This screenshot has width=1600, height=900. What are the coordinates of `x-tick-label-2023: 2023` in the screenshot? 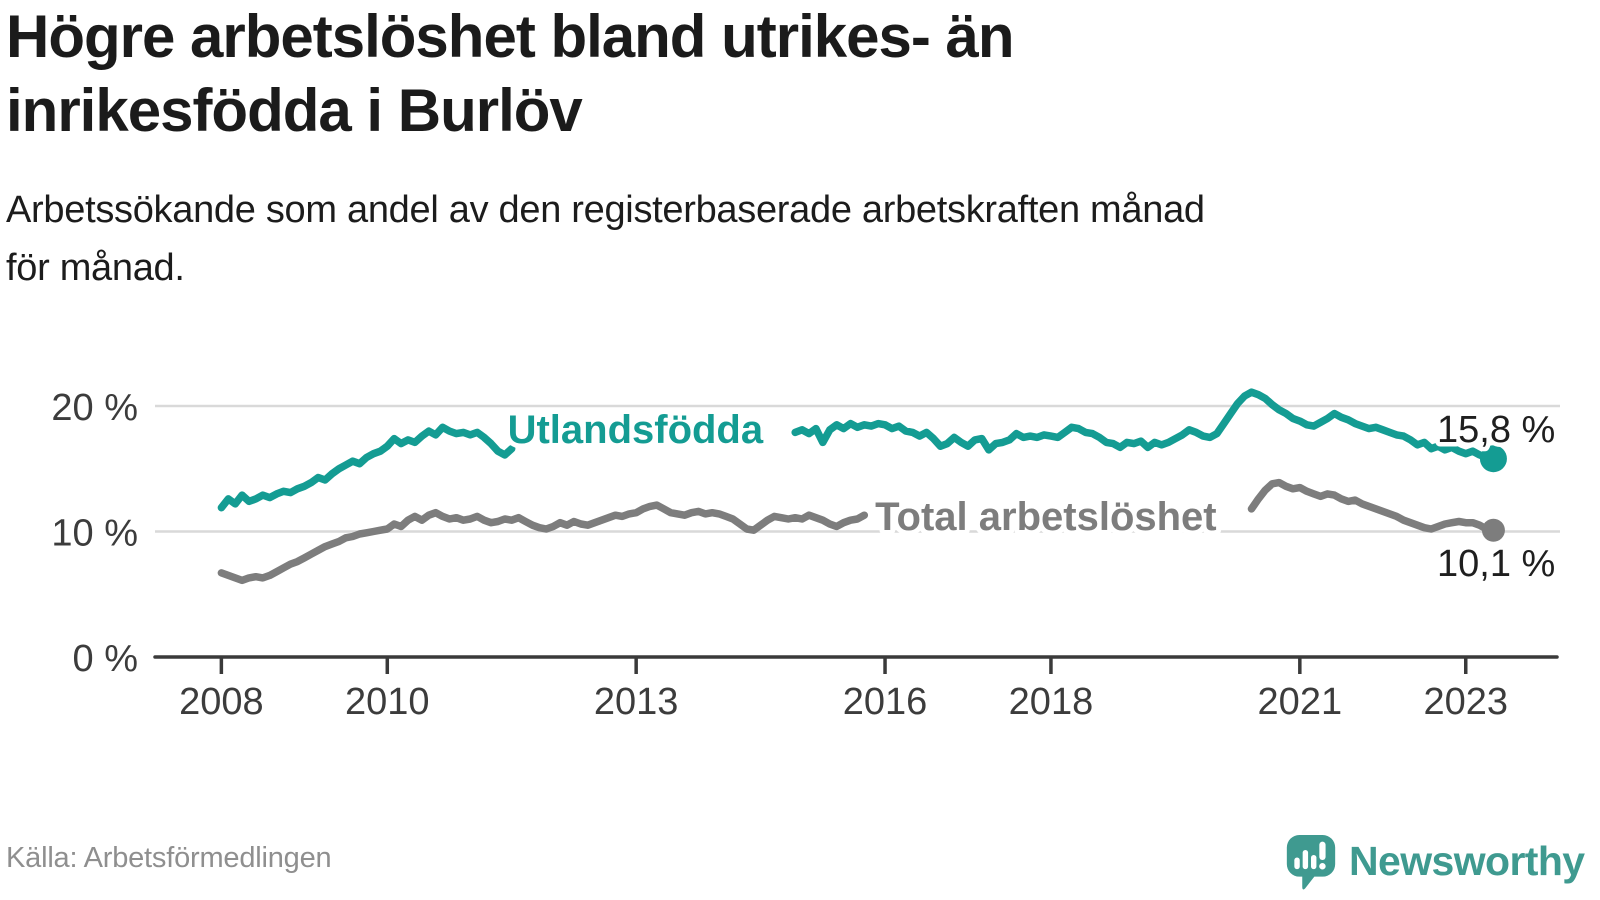 It's located at (1465, 702).